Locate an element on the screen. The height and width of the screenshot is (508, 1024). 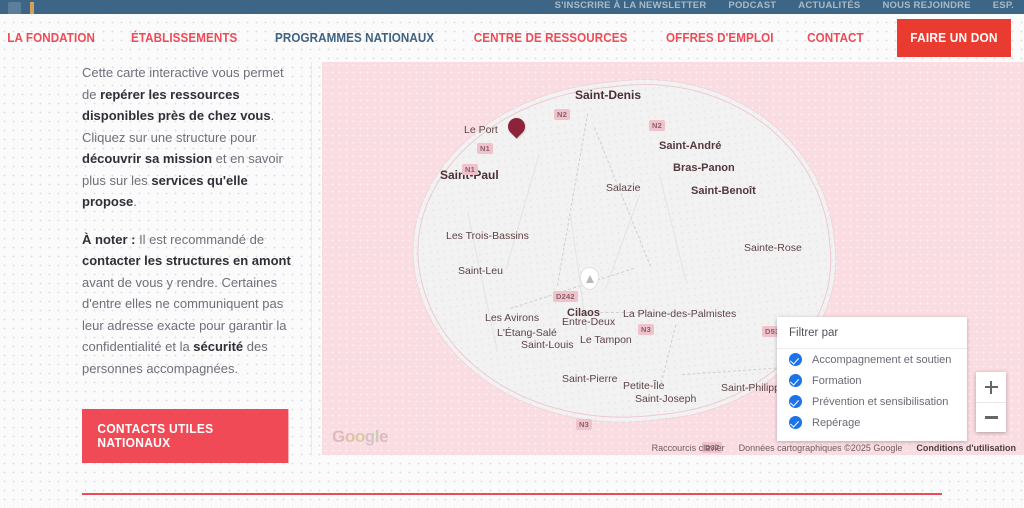
map-label-les-trois-bassins: Les Trois-Bassins is located at coordinates (487, 236).